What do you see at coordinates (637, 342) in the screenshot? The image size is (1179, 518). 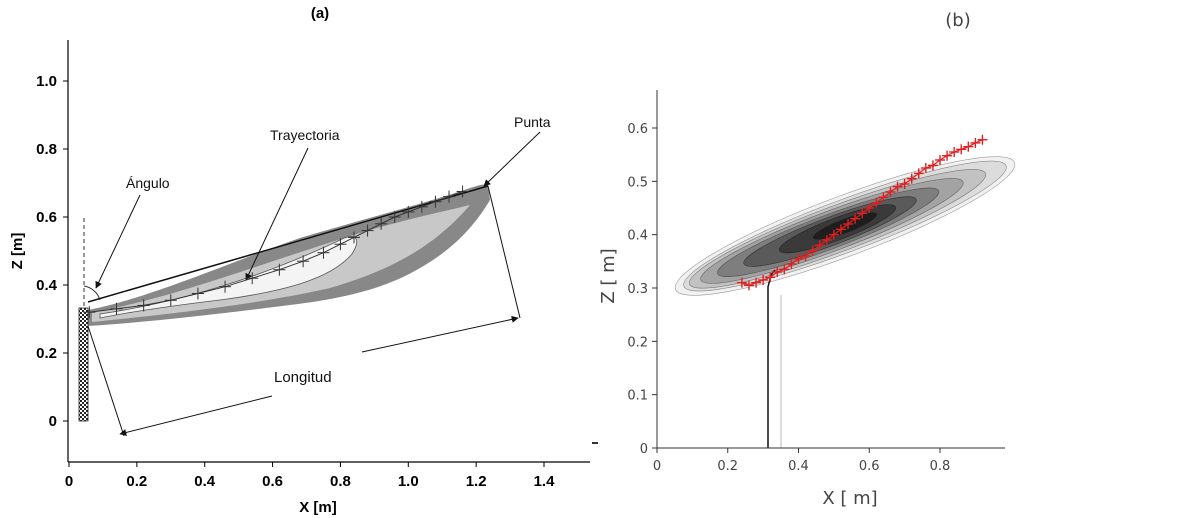 I see `y-tick-label-b: 0.2` at bounding box center [637, 342].